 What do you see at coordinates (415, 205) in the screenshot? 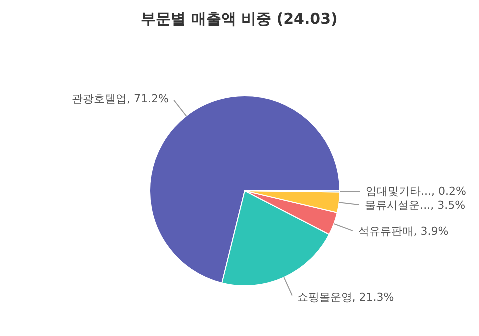
I see `slice-label: 물류시설운..., 3.5%` at bounding box center [415, 205].